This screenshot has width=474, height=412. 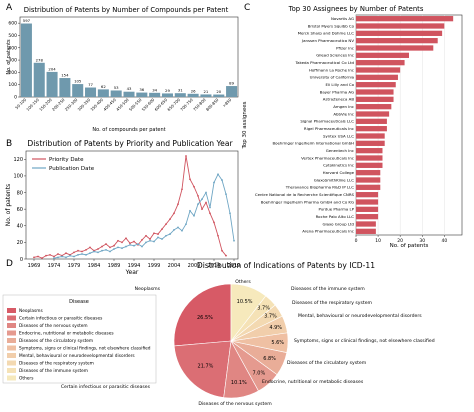 What do you see at coordinates (218, 91) in the screenshot?
I see `chart-a-data-label: 20` at bounding box center [218, 91].